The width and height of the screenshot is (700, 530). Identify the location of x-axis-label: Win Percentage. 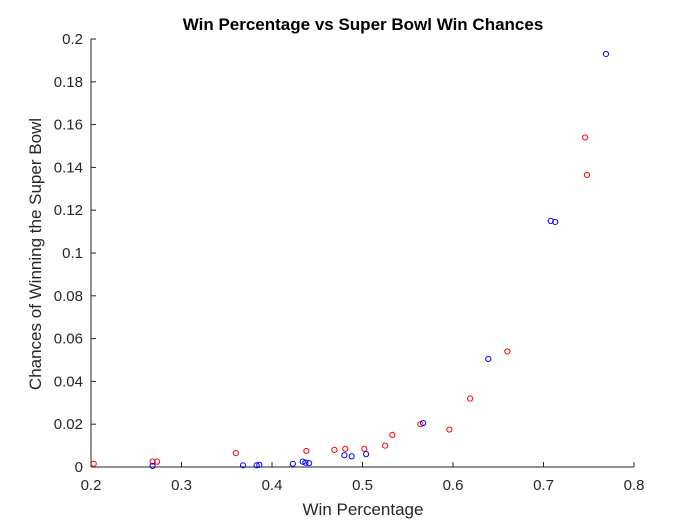
(363, 509).